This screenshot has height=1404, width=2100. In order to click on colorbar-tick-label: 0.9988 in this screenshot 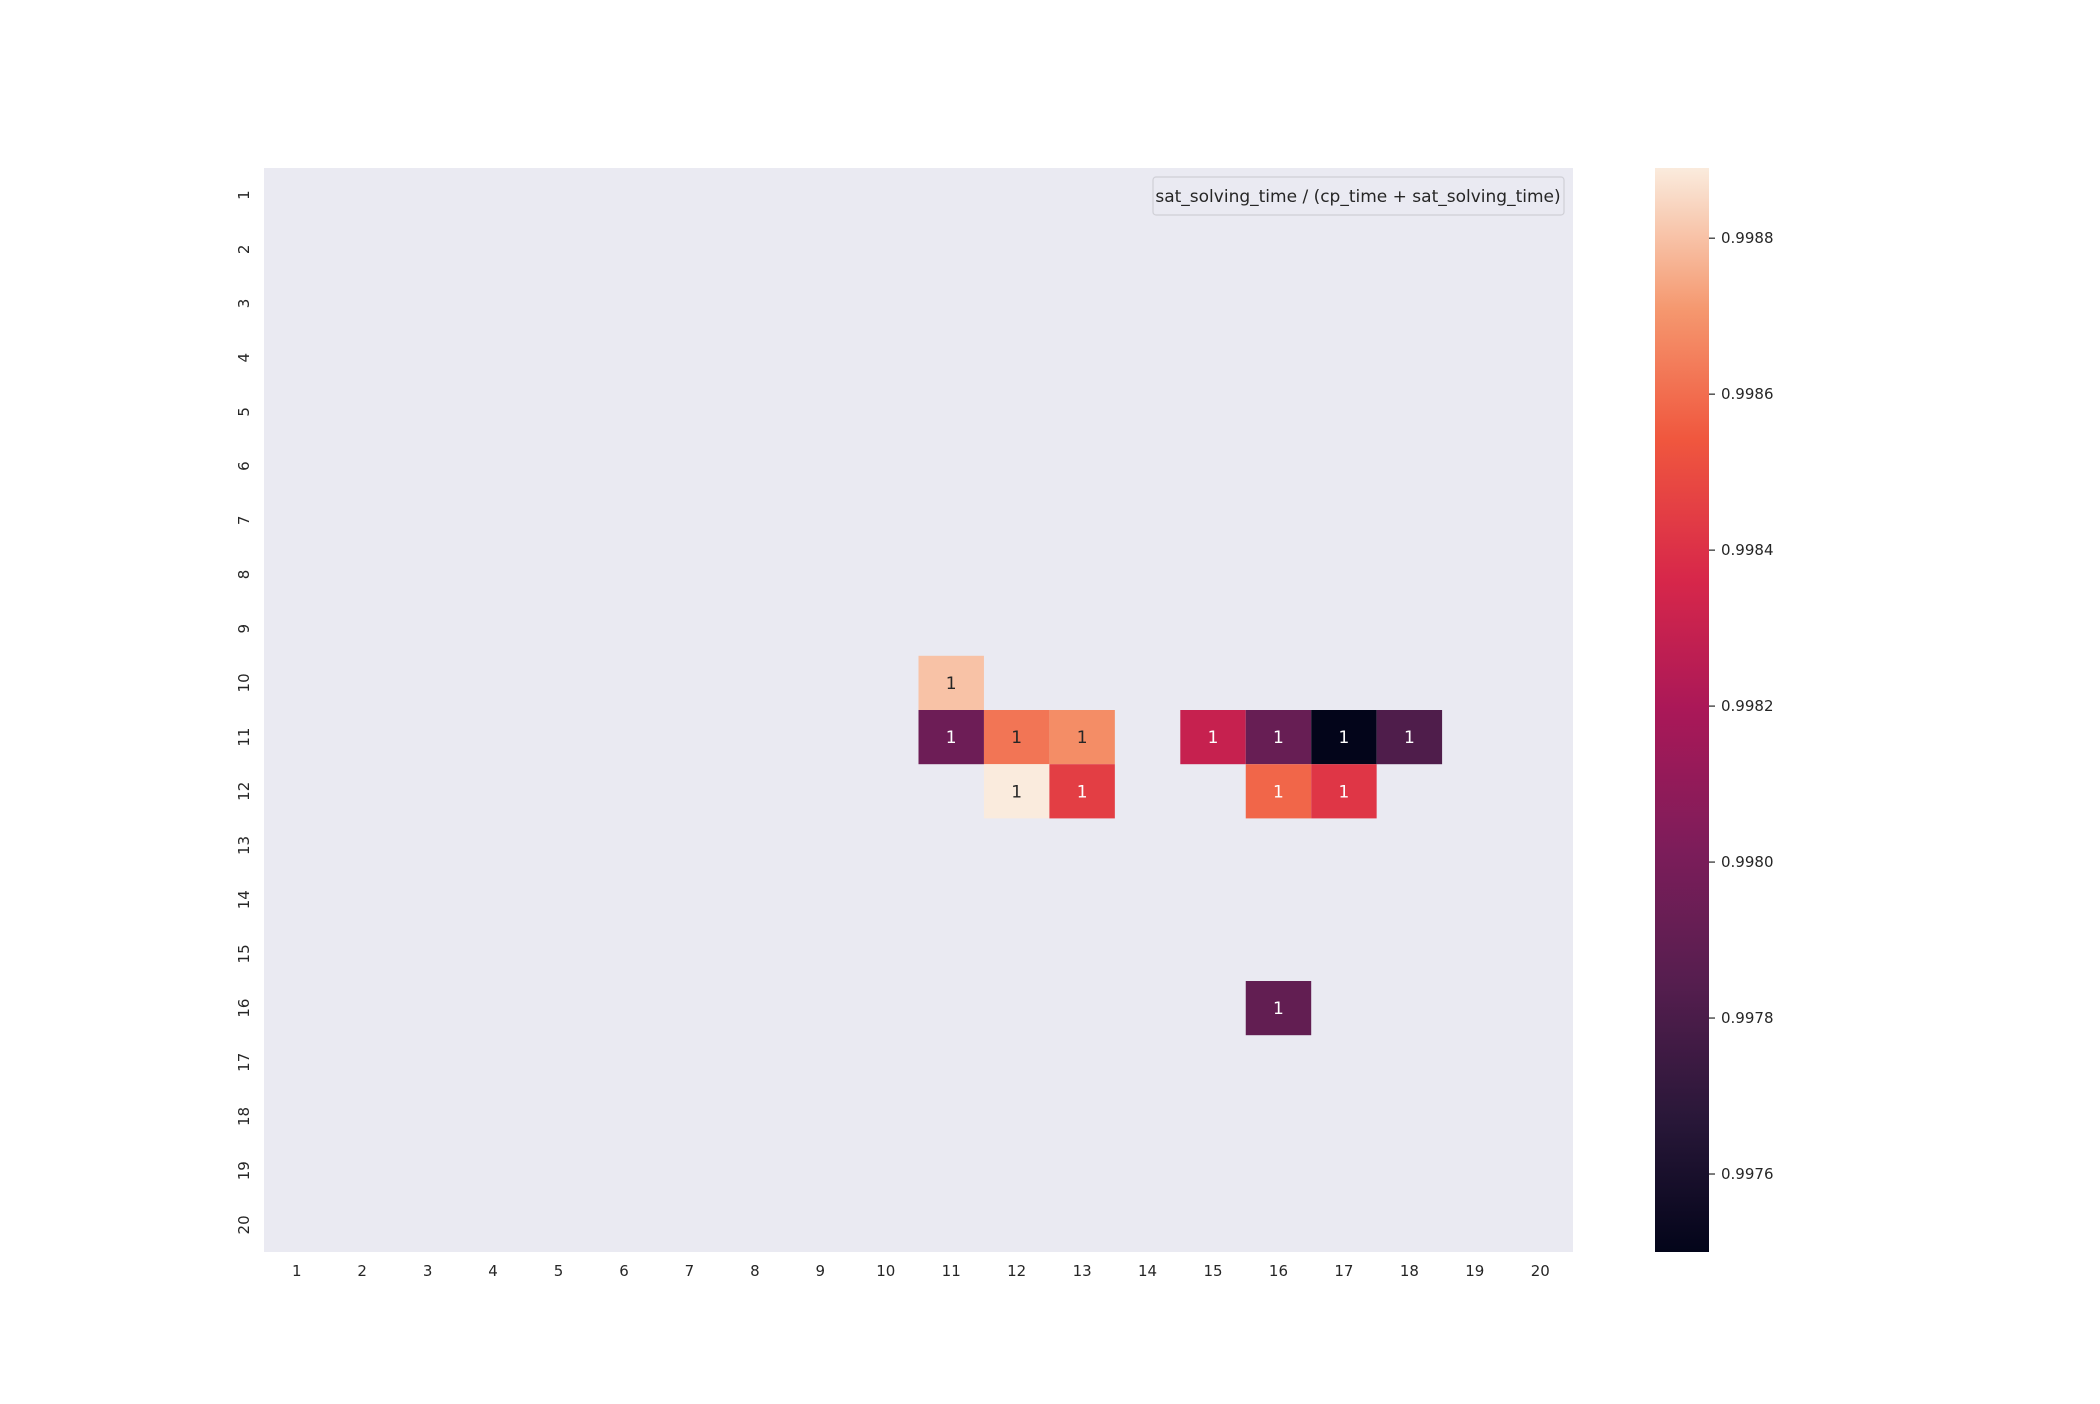, I will do `click(1747, 238)`.